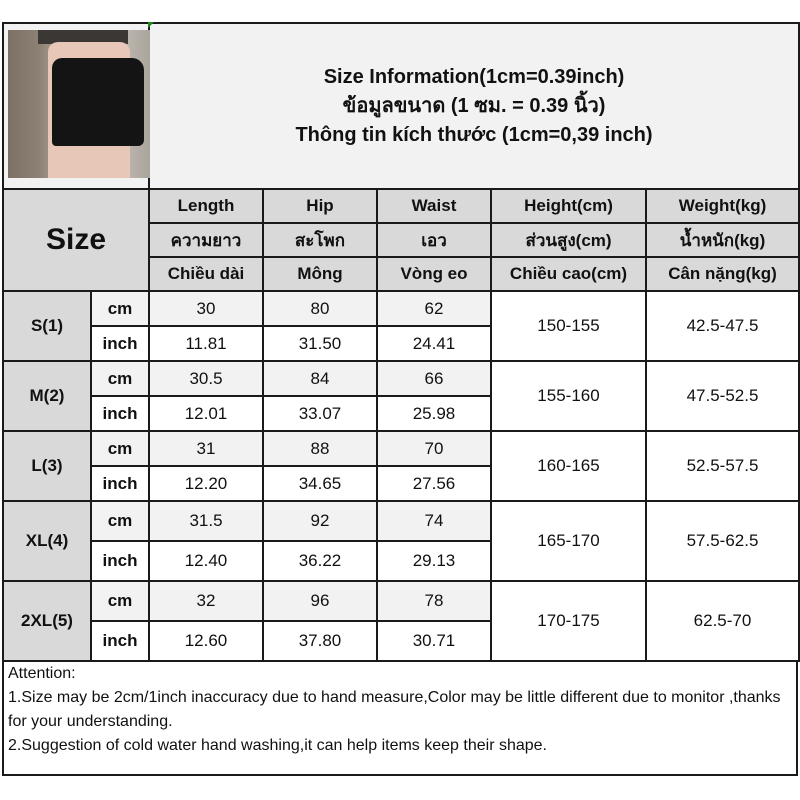 This screenshot has height=800, width=800. What do you see at coordinates (320, 413) in the screenshot?
I see `hip-inch-value: 33.07` at bounding box center [320, 413].